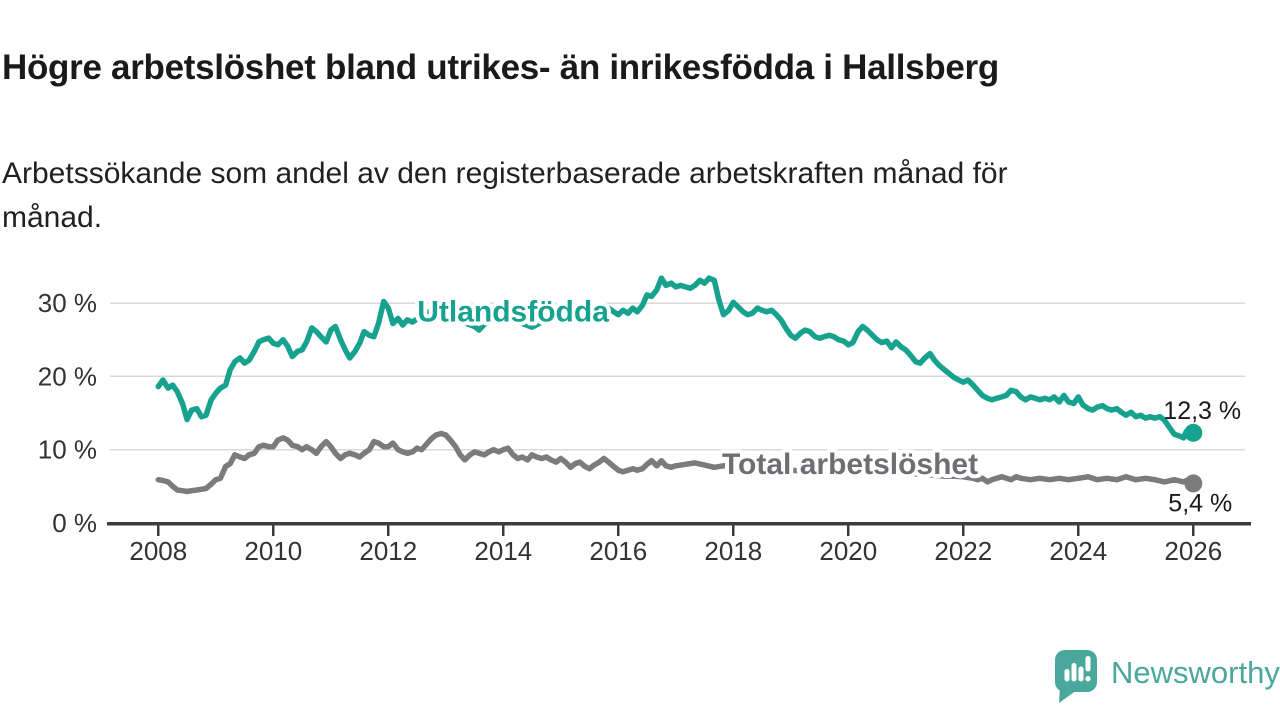  I want to click on x-axis-tick-label: 2022, so click(963, 551).